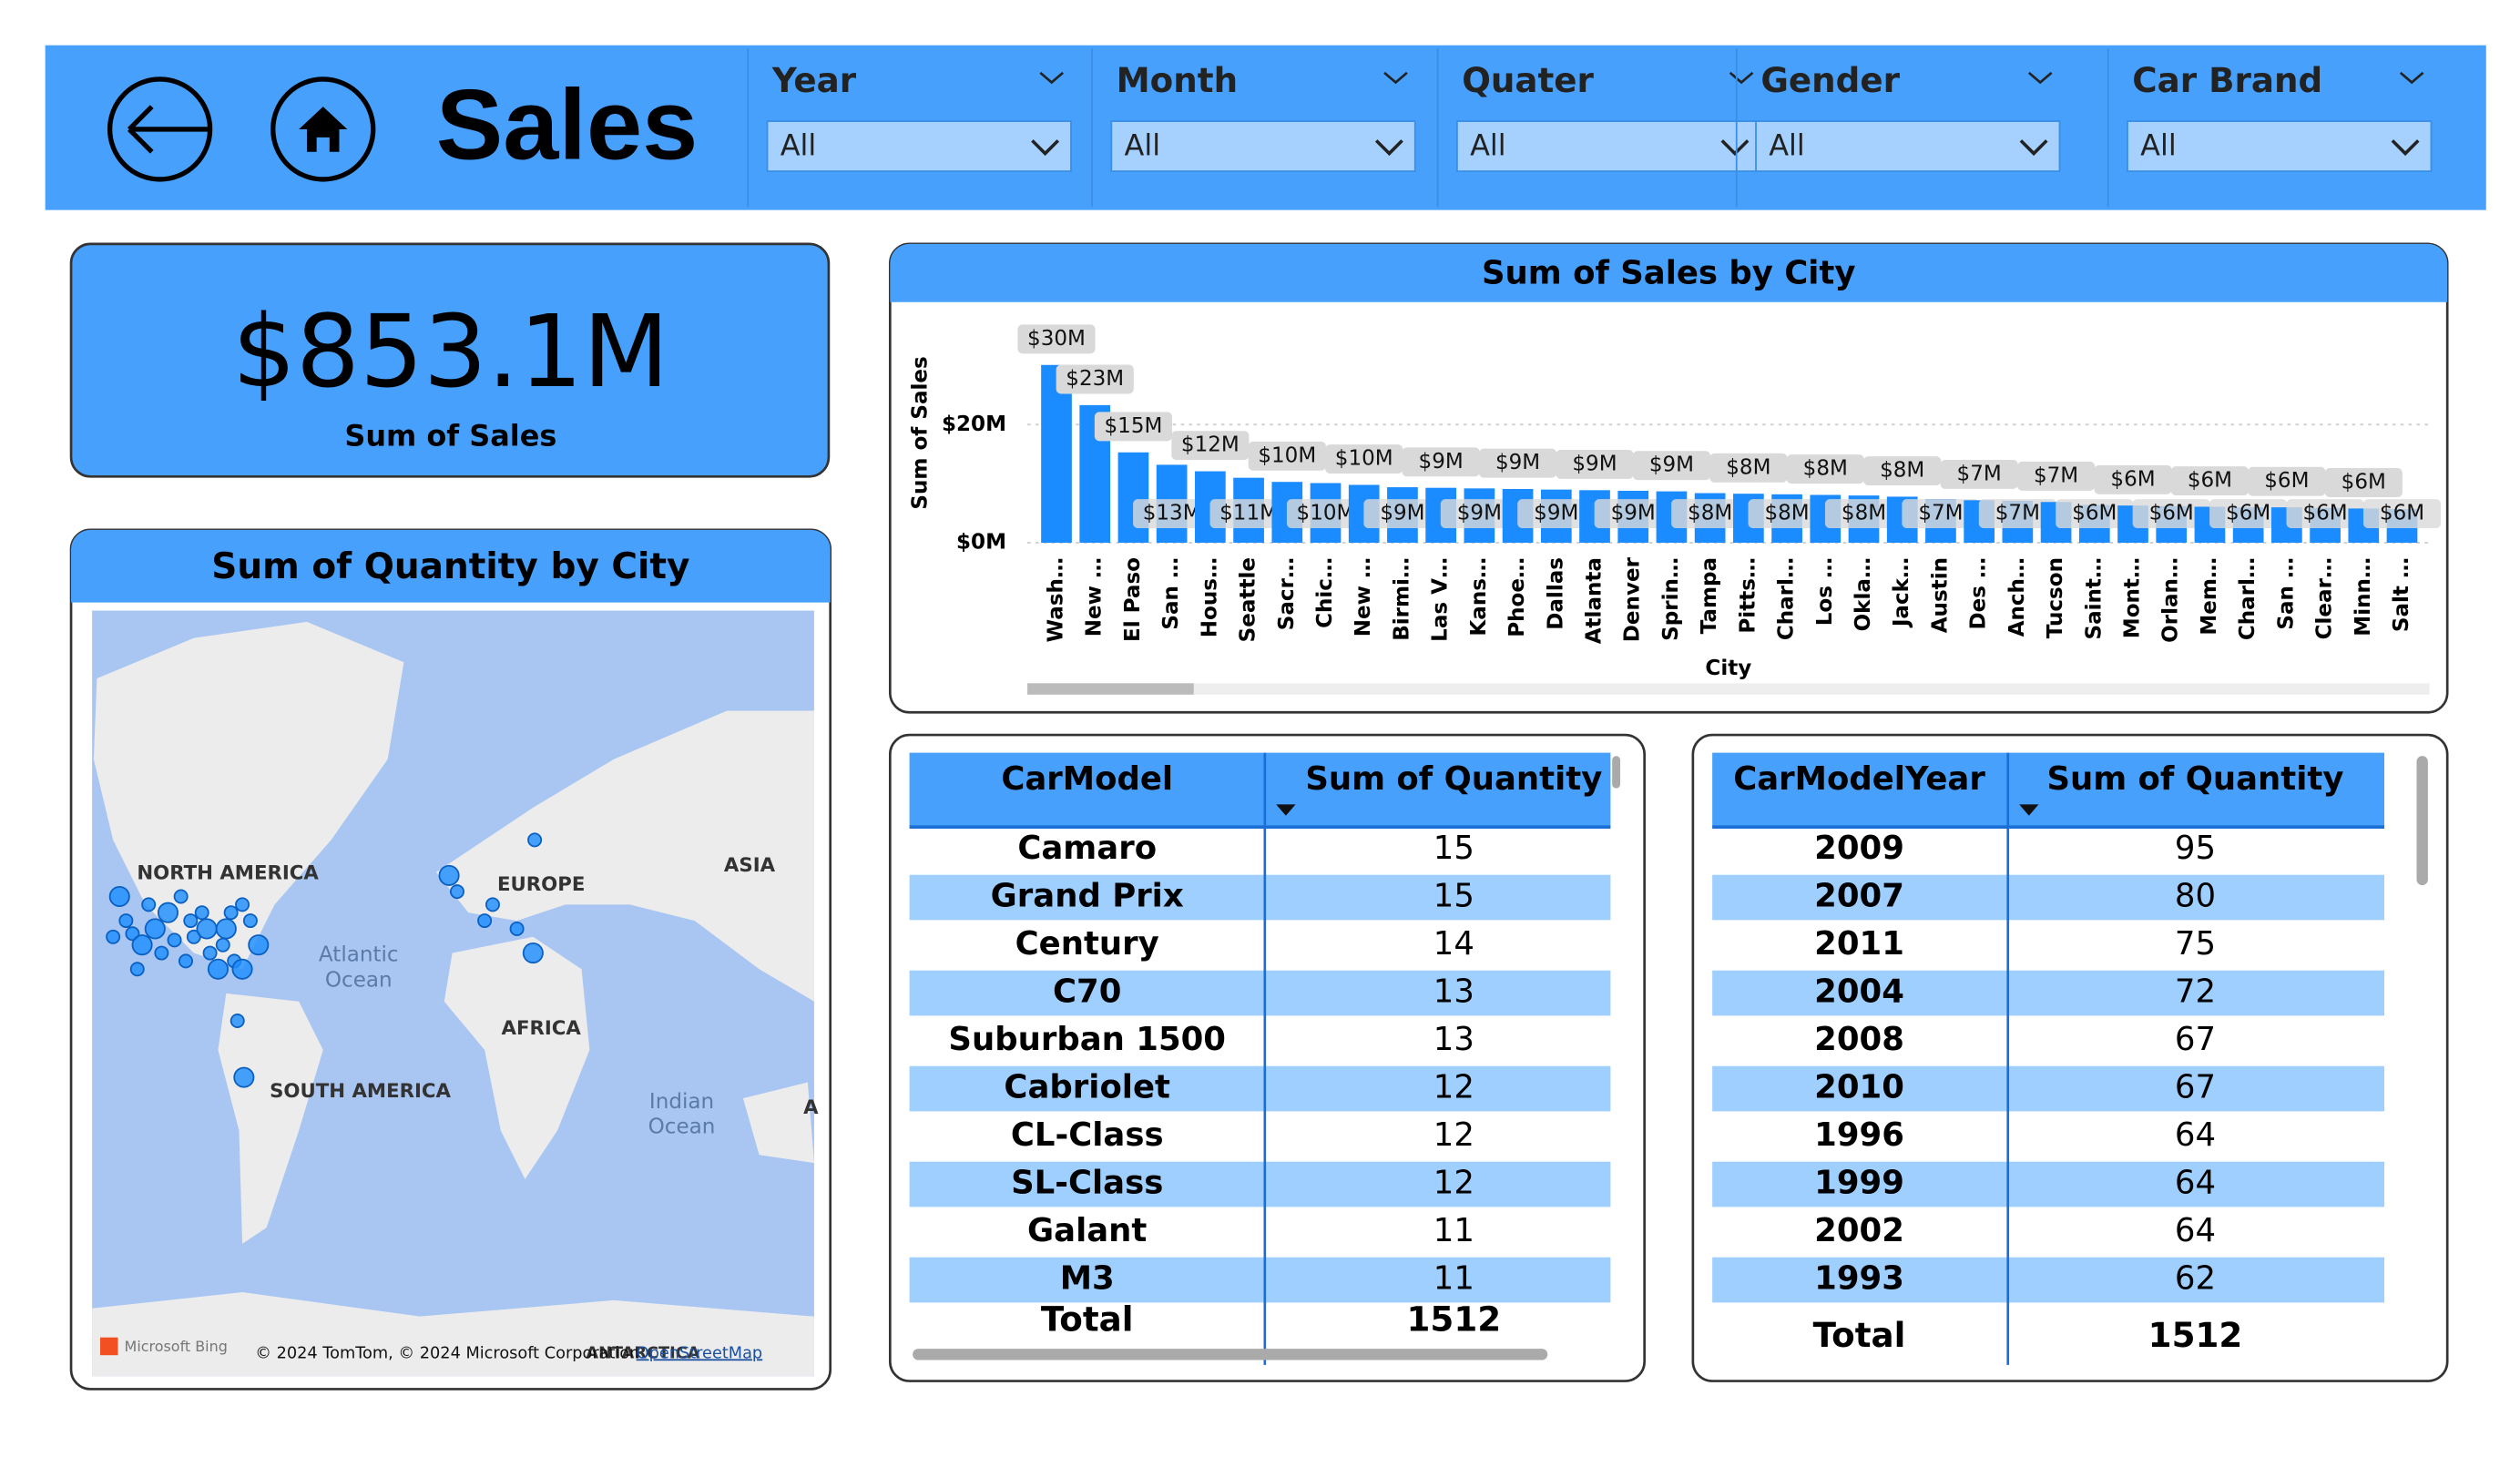 The image size is (2520, 1457). What do you see at coordinates (2195, 992) in the screenshot?
I see `cell: 72` at bounding box center [2195, 992].